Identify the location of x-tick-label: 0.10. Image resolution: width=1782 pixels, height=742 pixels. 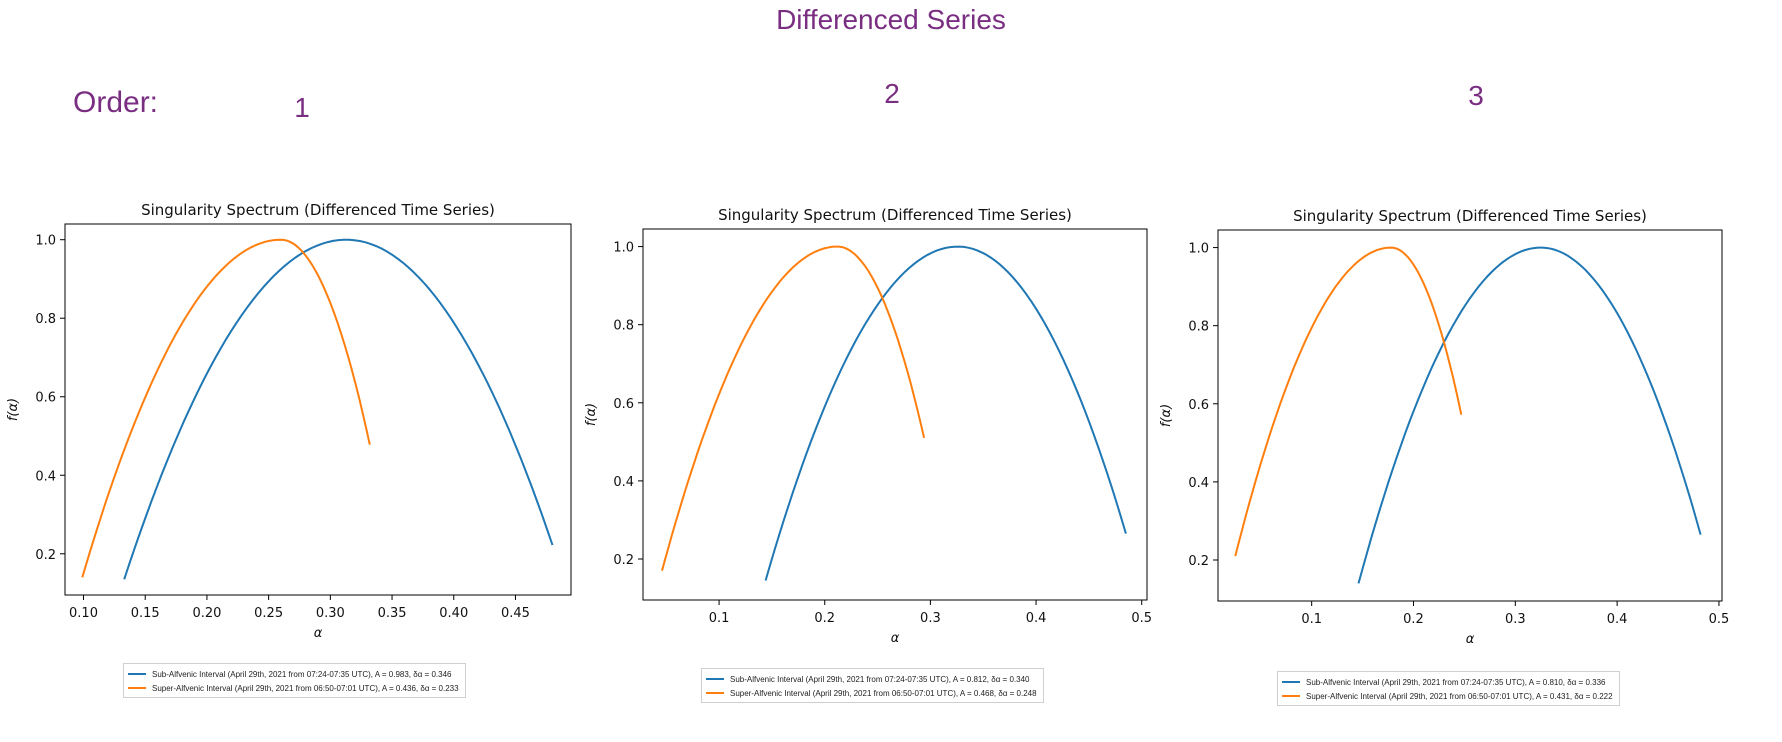
(83, 613).